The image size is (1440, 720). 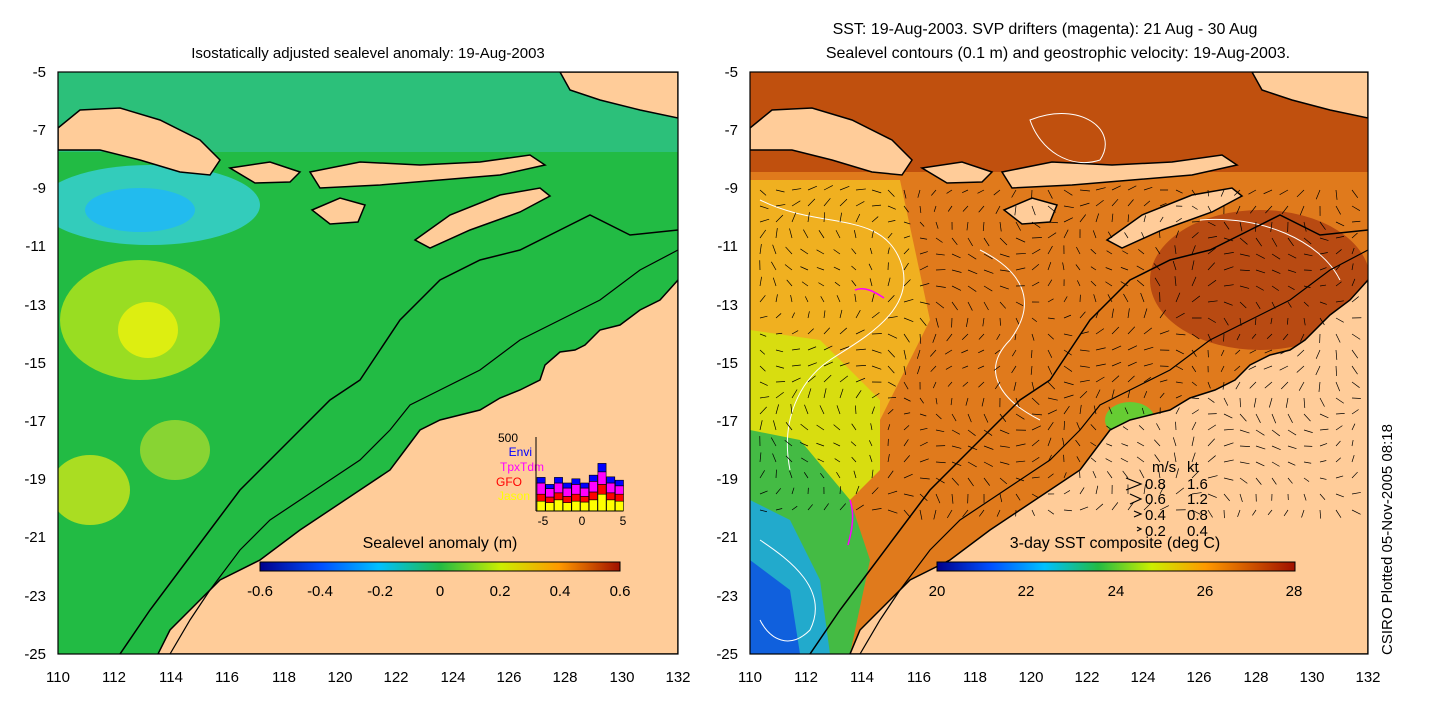 I want to click on java-island, so click(x=139, y=141).